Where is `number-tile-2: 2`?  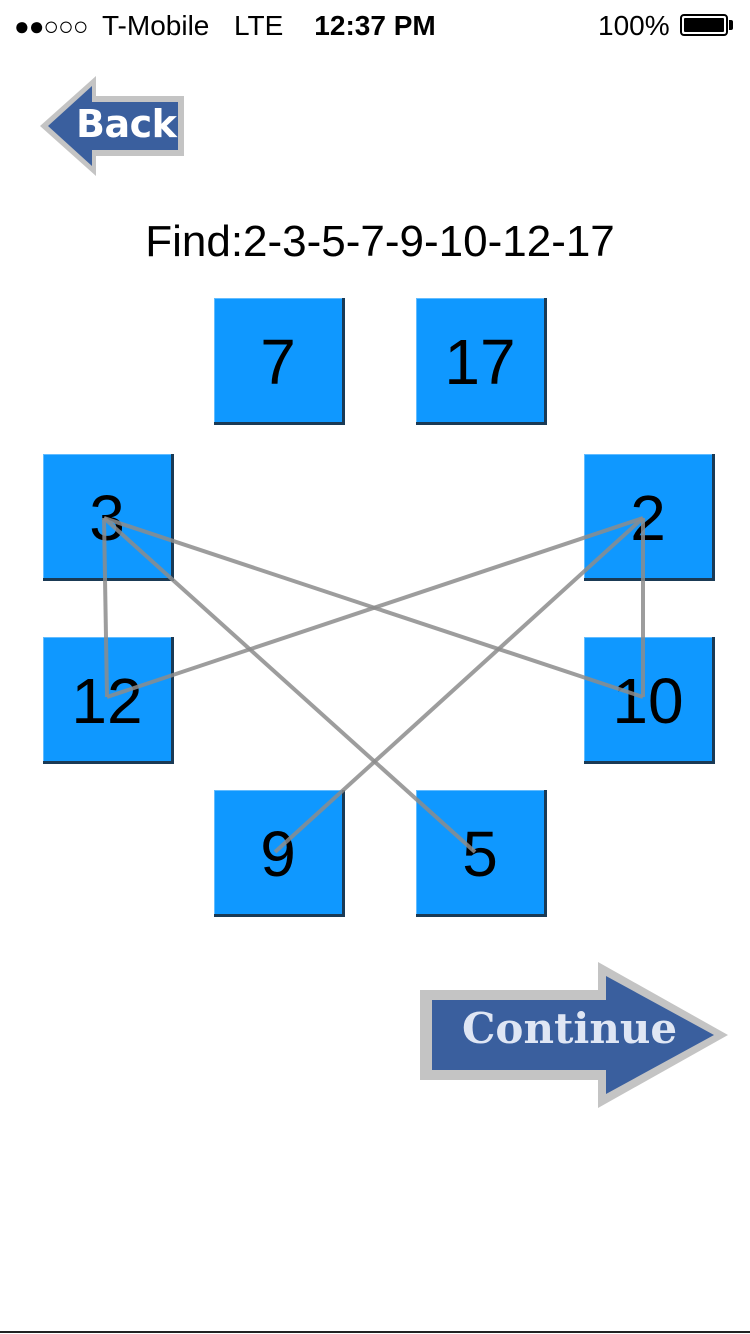
number-tile-2: 2 is located at coordinates (649, 517).